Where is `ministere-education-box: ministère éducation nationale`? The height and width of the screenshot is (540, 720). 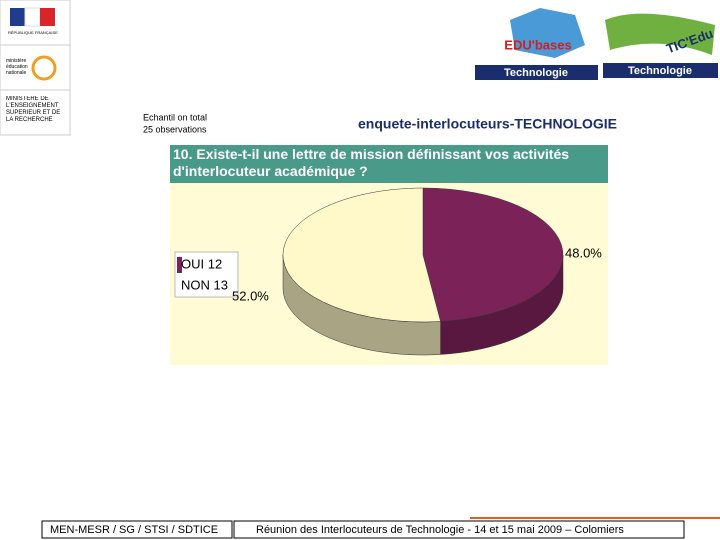 ministere-education-box: ministère éducation nationale is located at coordinates (17, 67).